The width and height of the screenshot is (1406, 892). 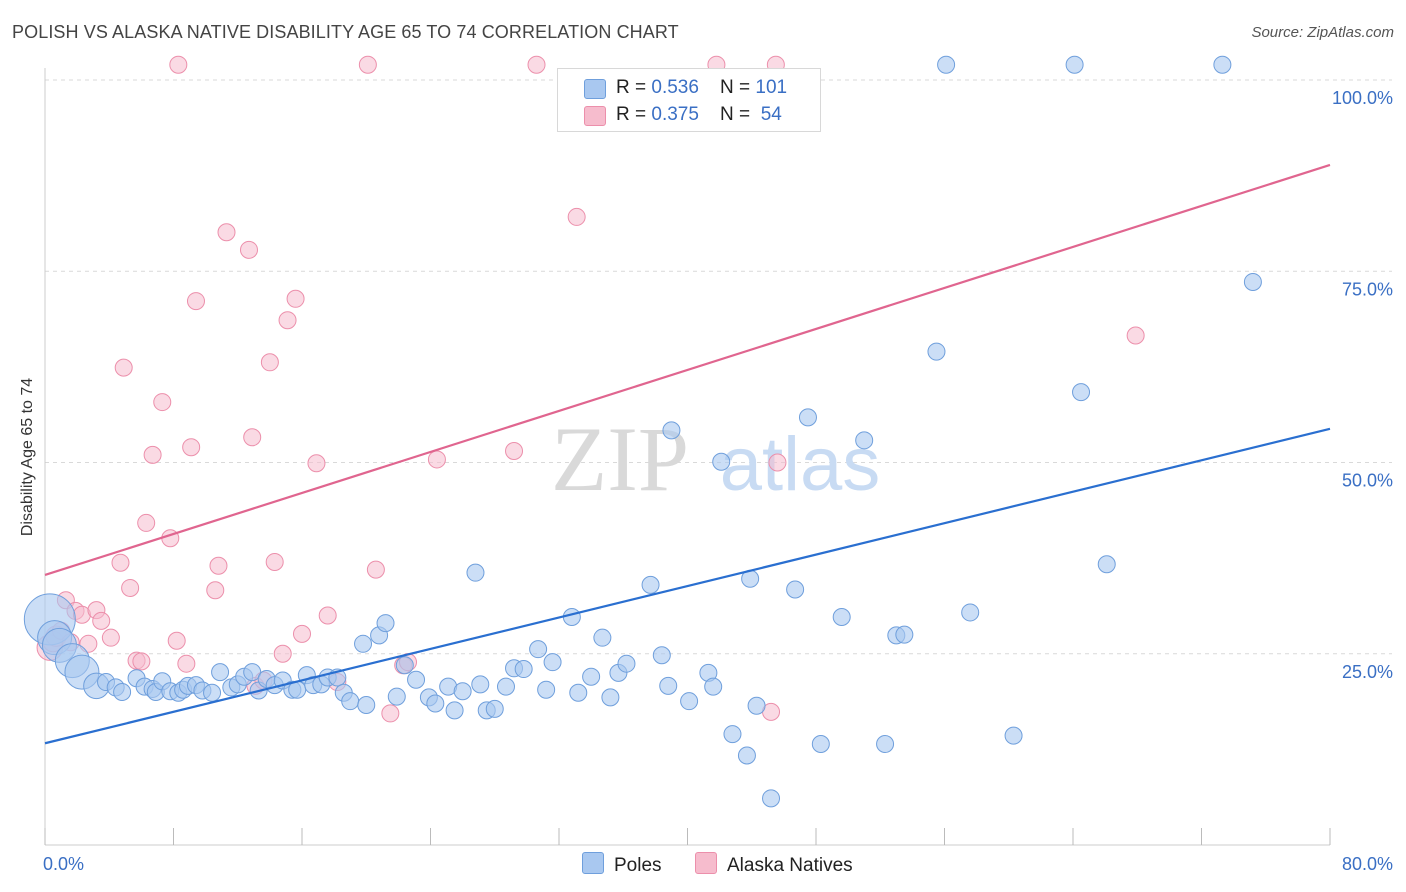 I want to click on alaska-swatch, so click(x=595, y=116).